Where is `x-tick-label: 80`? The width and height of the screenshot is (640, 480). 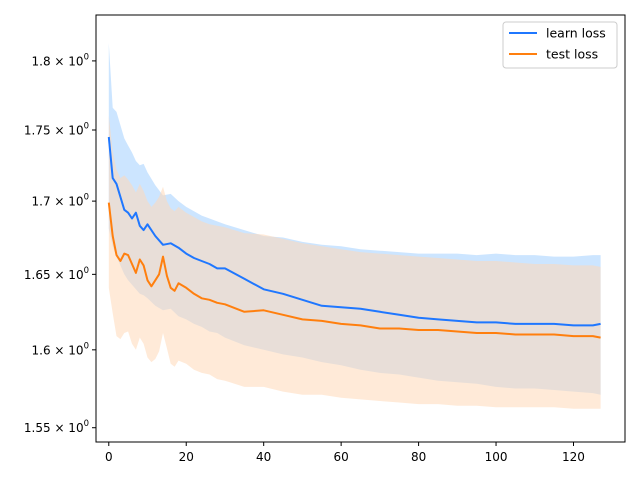
x-tick-label: 80 is located at coordinates (418, 457).